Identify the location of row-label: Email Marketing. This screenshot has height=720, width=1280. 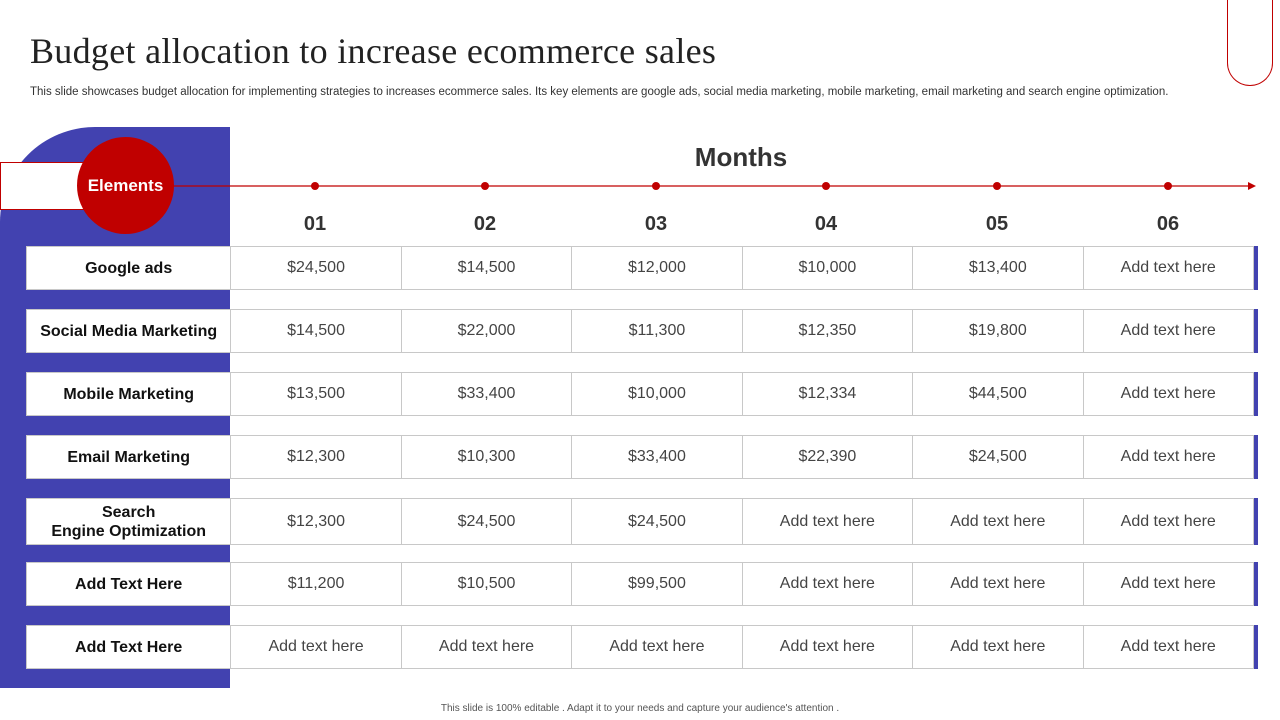
(129, 457).